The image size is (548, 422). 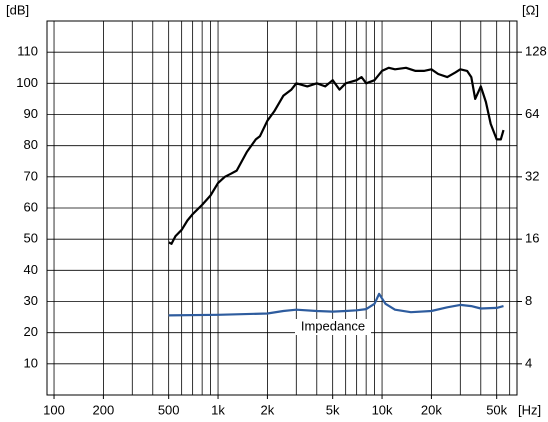 I want to click on x-tick-label: 100, so click(x=54, y=409).